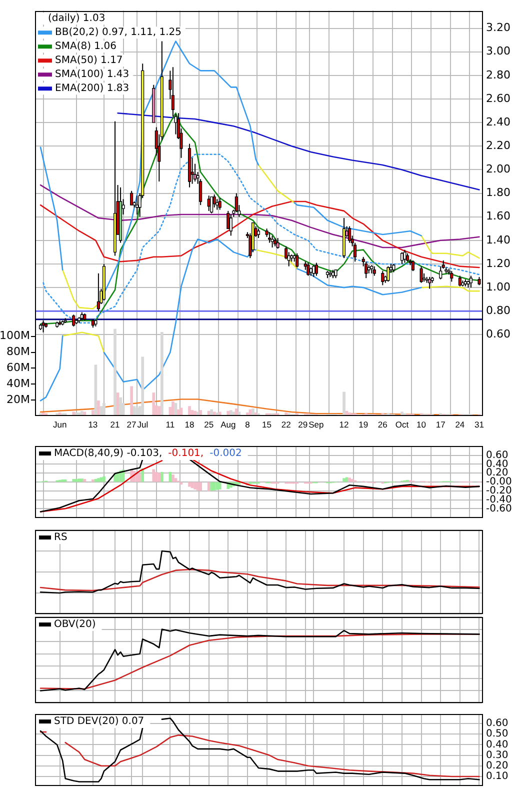  I want to click on y-tick-label: 1.20, so click(498, 263).